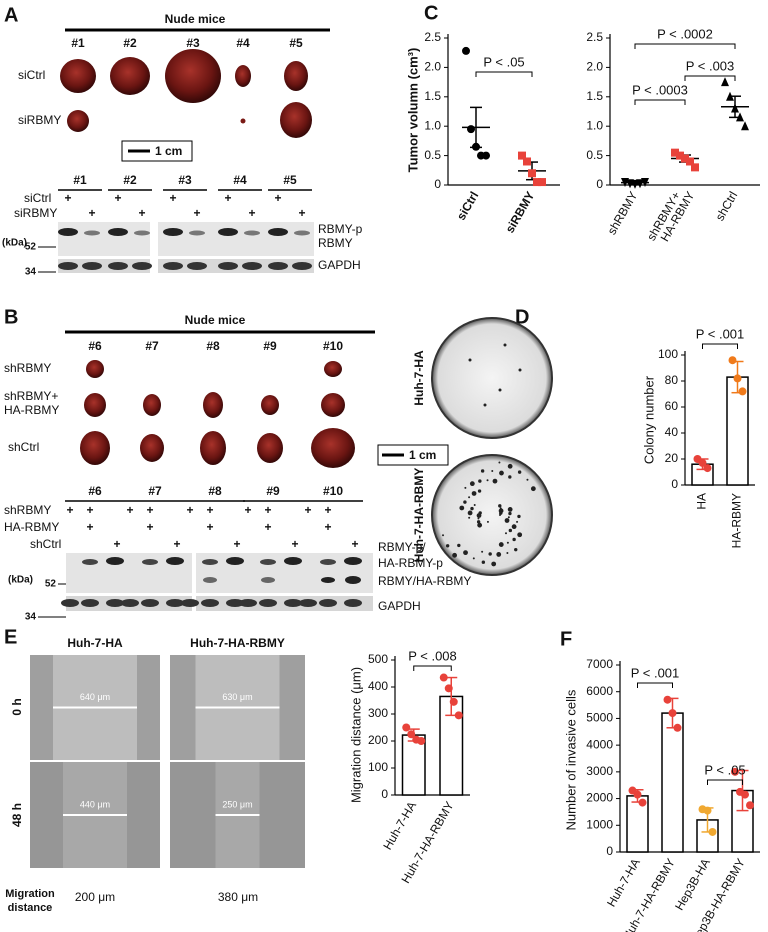 The height and width of the screenshot is (932, 768). What do you see at coordinates (467, 206) in the screenshot?
I see `x-tick-label: siCtrl` at bounding box center [467, 206].